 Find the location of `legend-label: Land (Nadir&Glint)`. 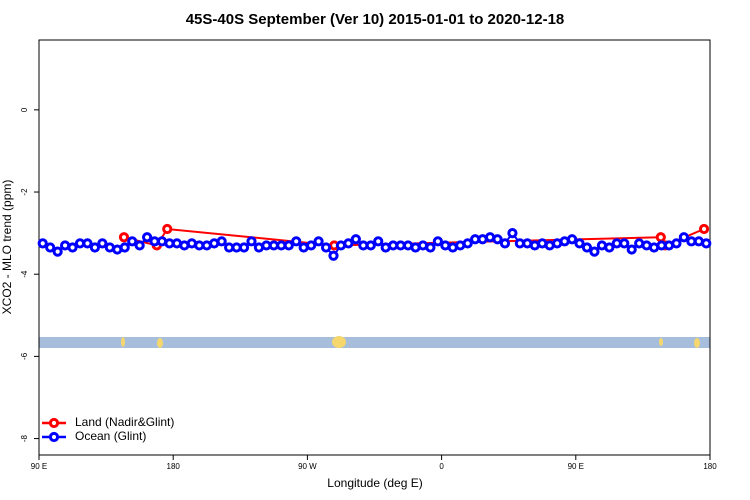

legend-label: Land (Nadir&Glint) is located at coordinates (124, 422).